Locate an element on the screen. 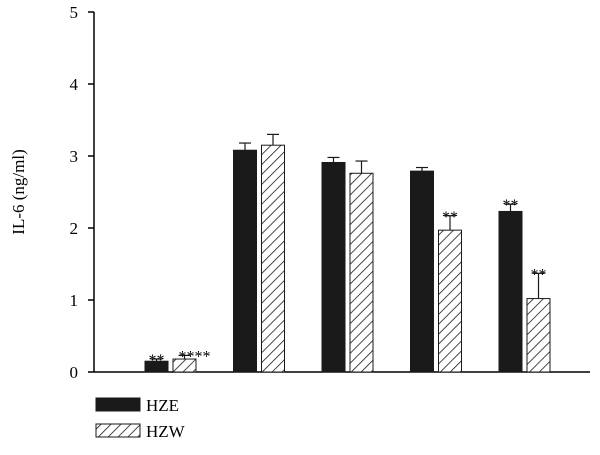  legend-label: HZW is located at coordinates (166, 431).